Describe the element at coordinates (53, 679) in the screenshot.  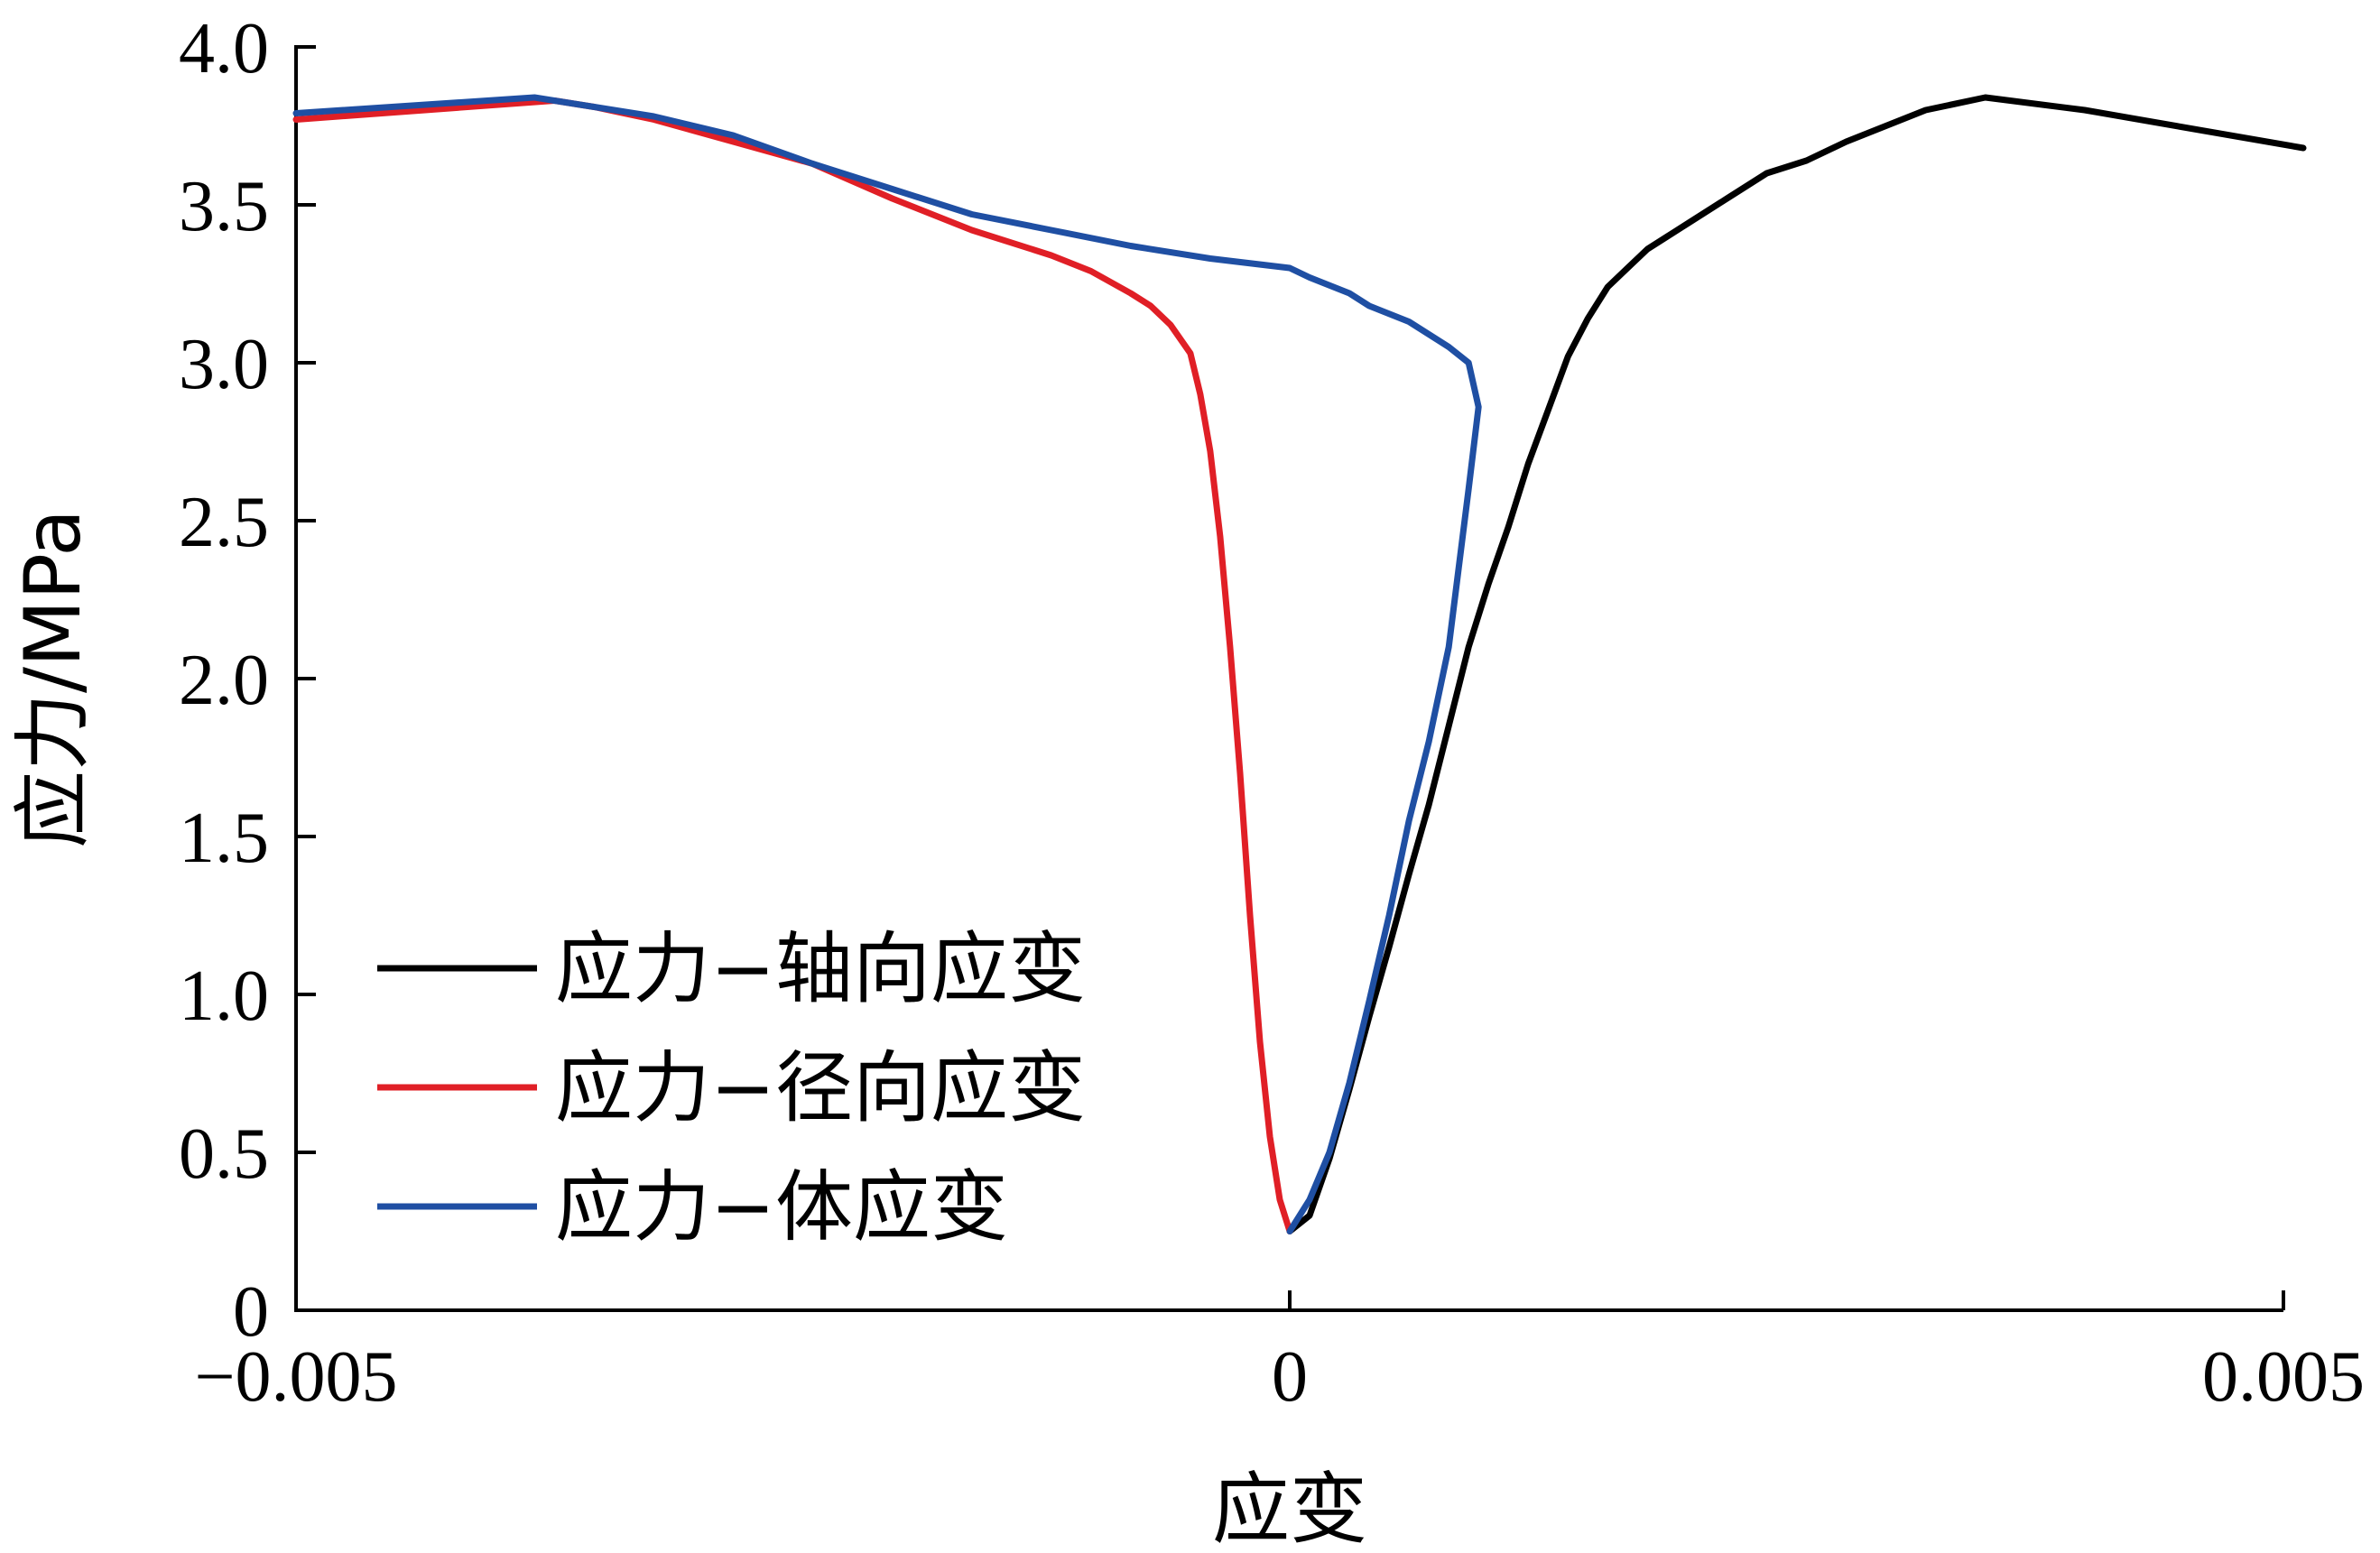
I see `y-axis-title: 应力/MPa` at that location.